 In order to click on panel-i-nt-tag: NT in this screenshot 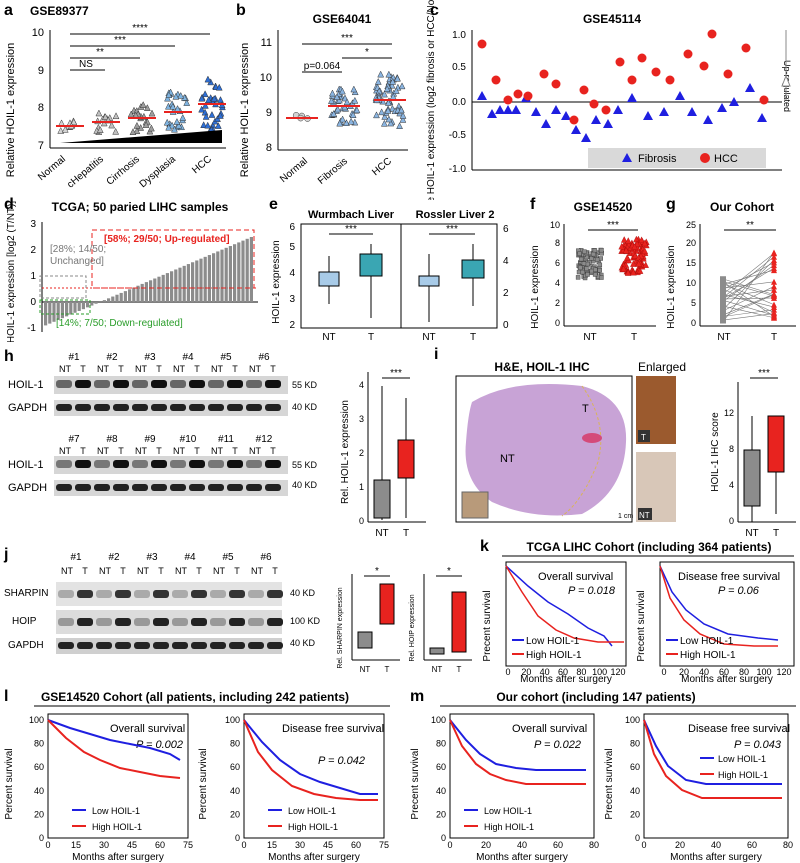, I will do `click(644, 515)`.